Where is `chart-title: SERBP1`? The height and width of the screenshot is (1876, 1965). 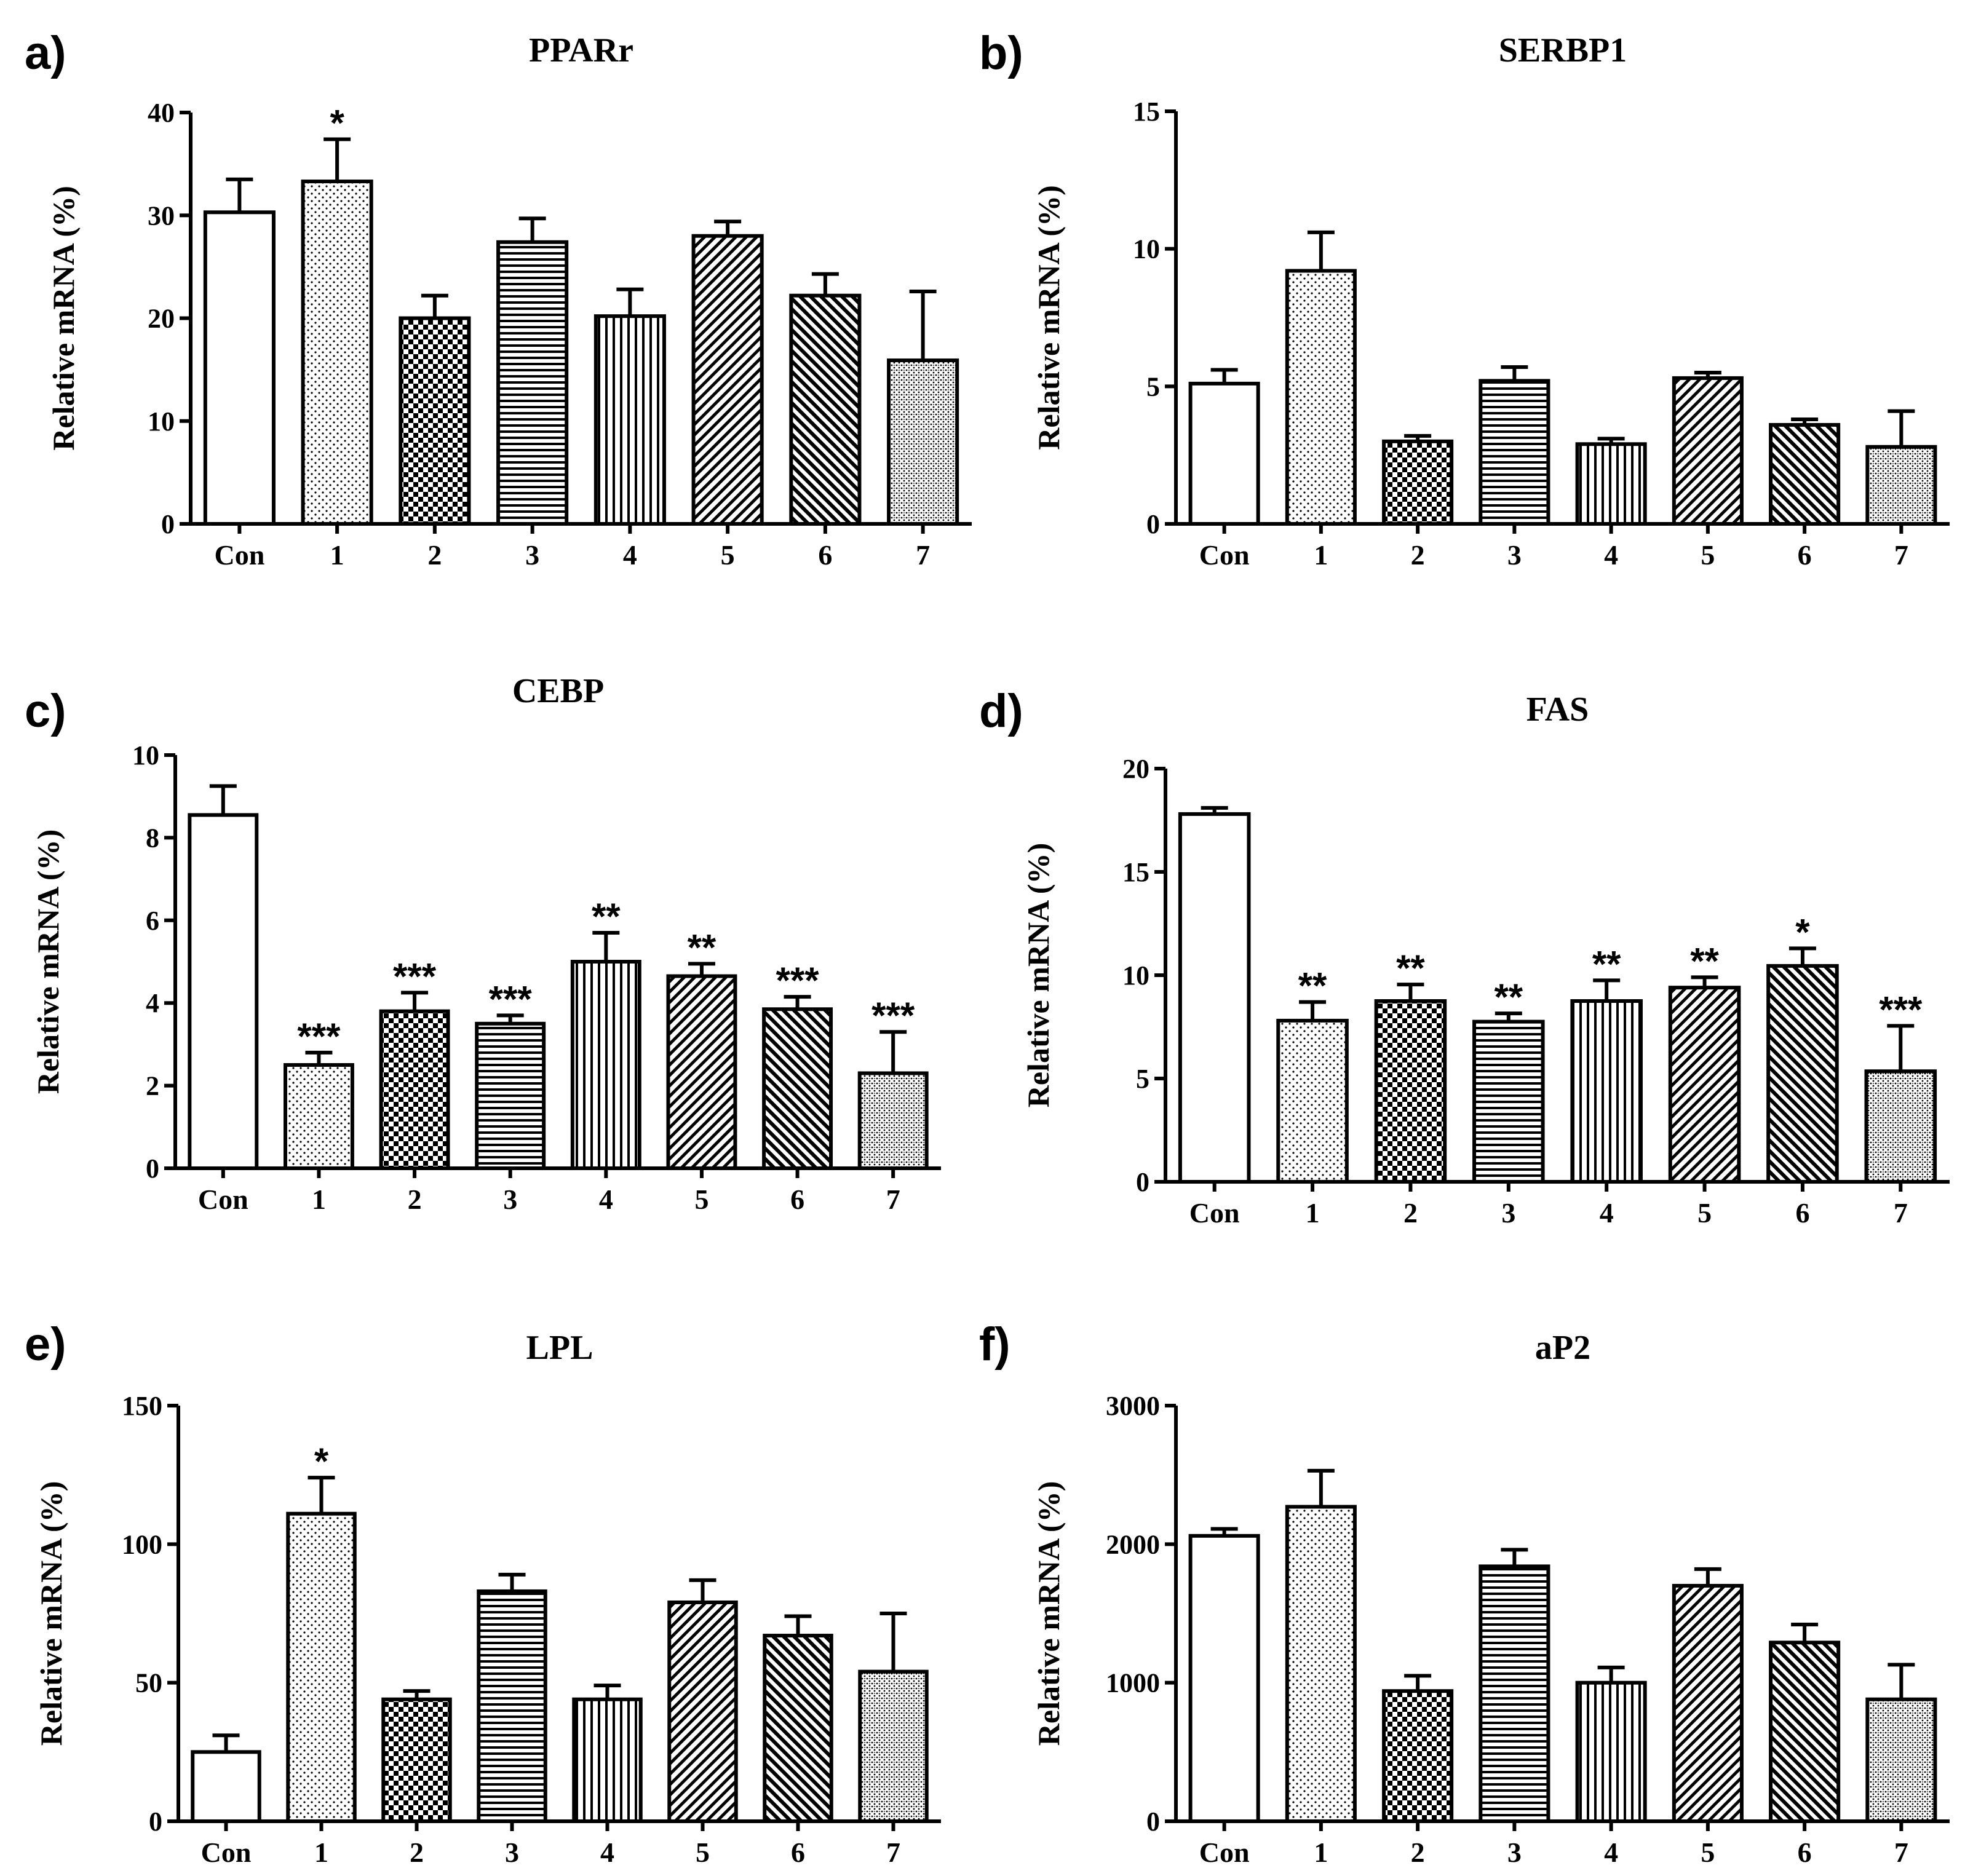
chart-title: SERBP1 is located at coordinates (1563, 50).